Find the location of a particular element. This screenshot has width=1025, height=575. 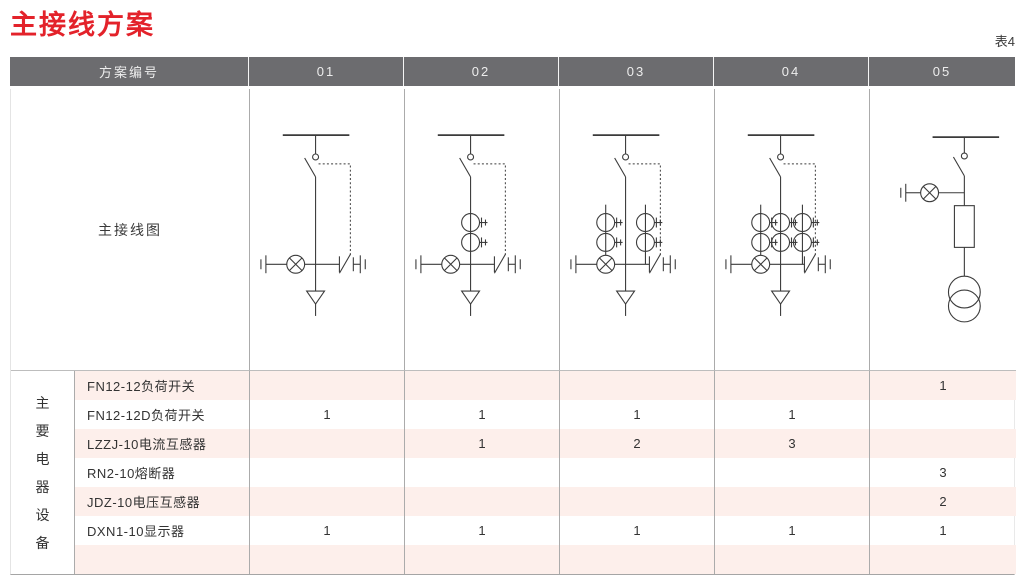

equipment-name: LZZJ-10电流互感器 is located at coordinates (161, 443).